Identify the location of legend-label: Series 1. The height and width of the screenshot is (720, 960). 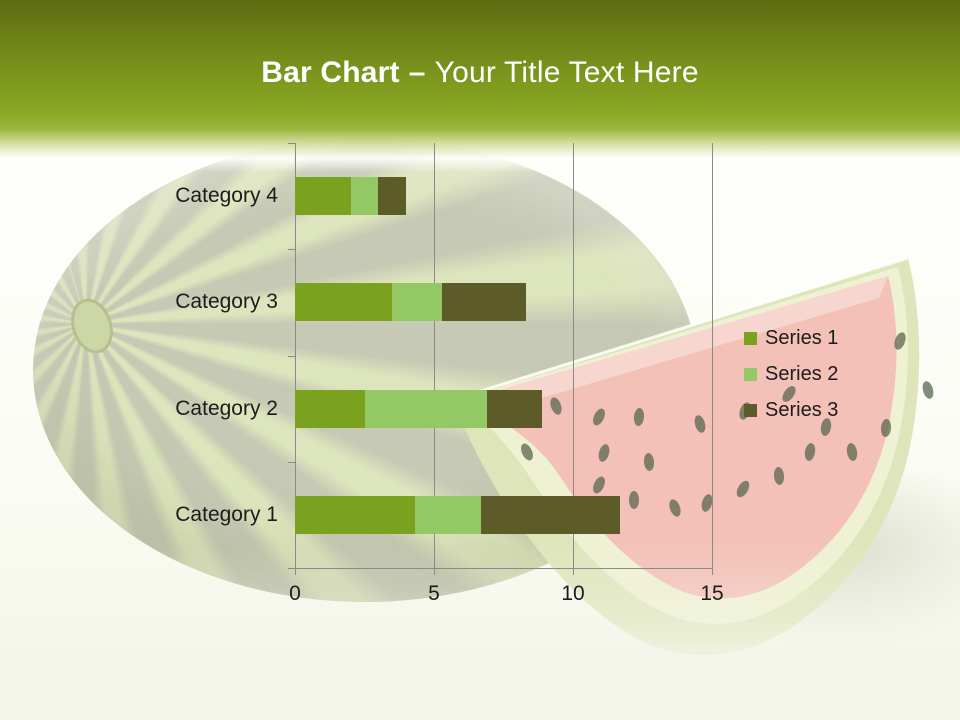
(802, 337).